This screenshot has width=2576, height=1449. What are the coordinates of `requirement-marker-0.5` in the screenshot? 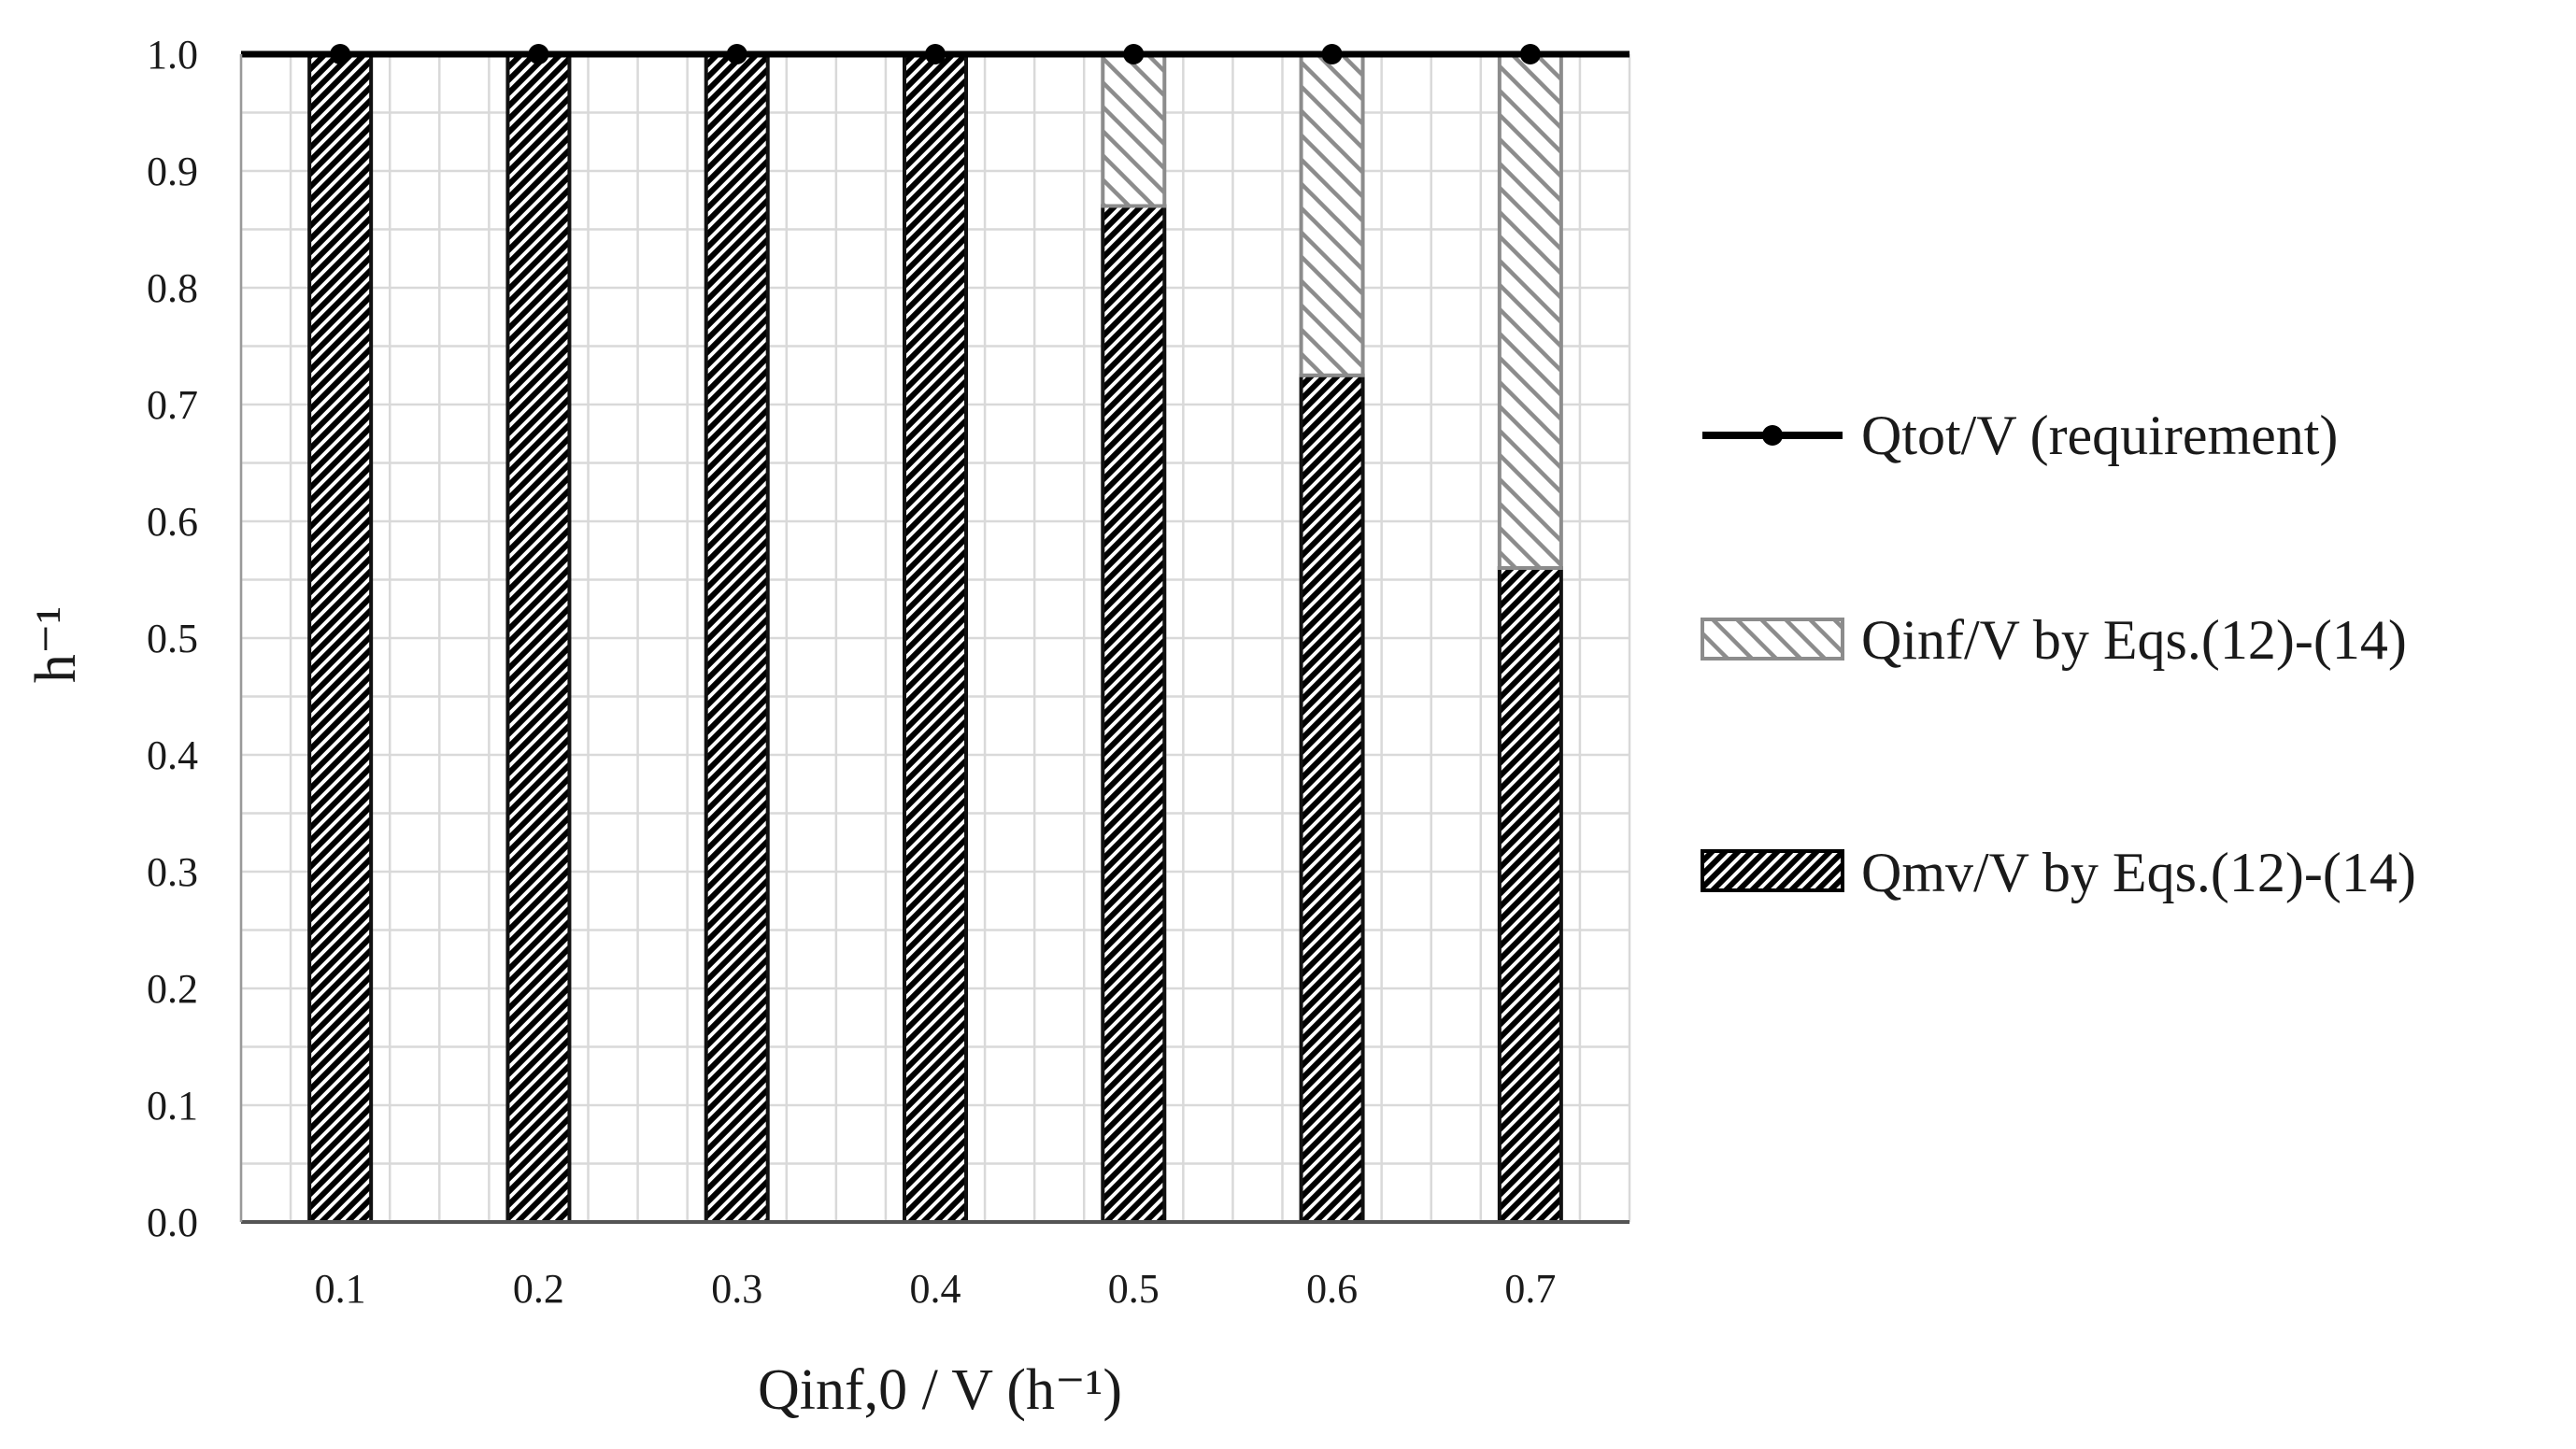 It's located at (1134, 54).